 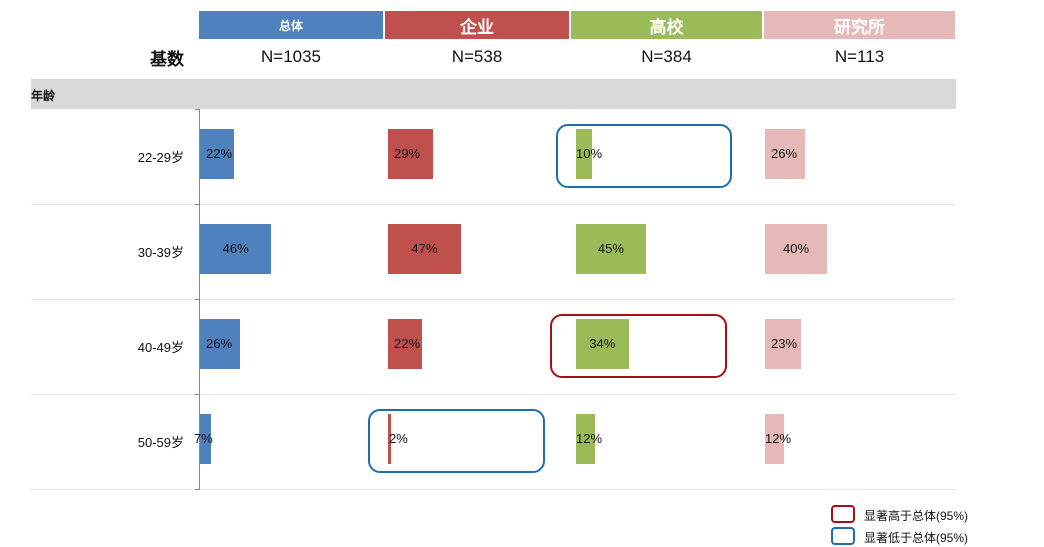 I want to click on series-base-2: N=384, so click(x=666, y=56).